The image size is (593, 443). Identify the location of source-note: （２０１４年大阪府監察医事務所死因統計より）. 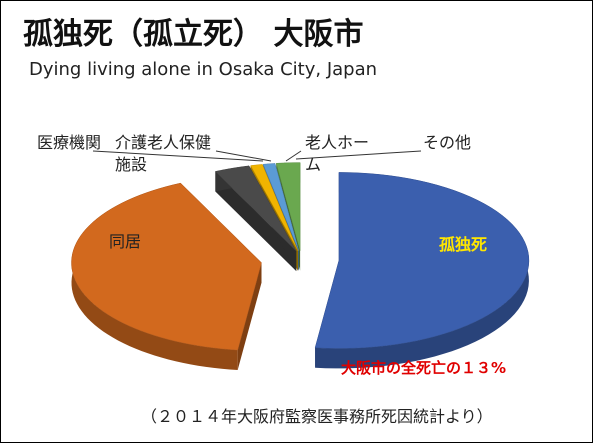
(317, 416).